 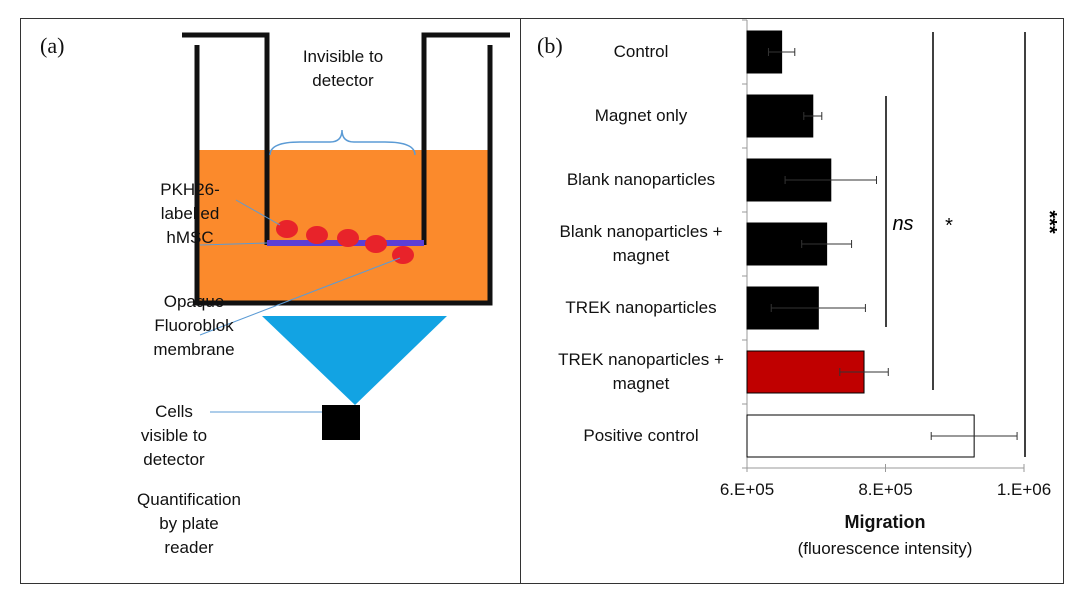 What do you see at coordinates (52, 45) in the screenshot?
I see `panel-label: (a)` at bounding box center [52, 45].